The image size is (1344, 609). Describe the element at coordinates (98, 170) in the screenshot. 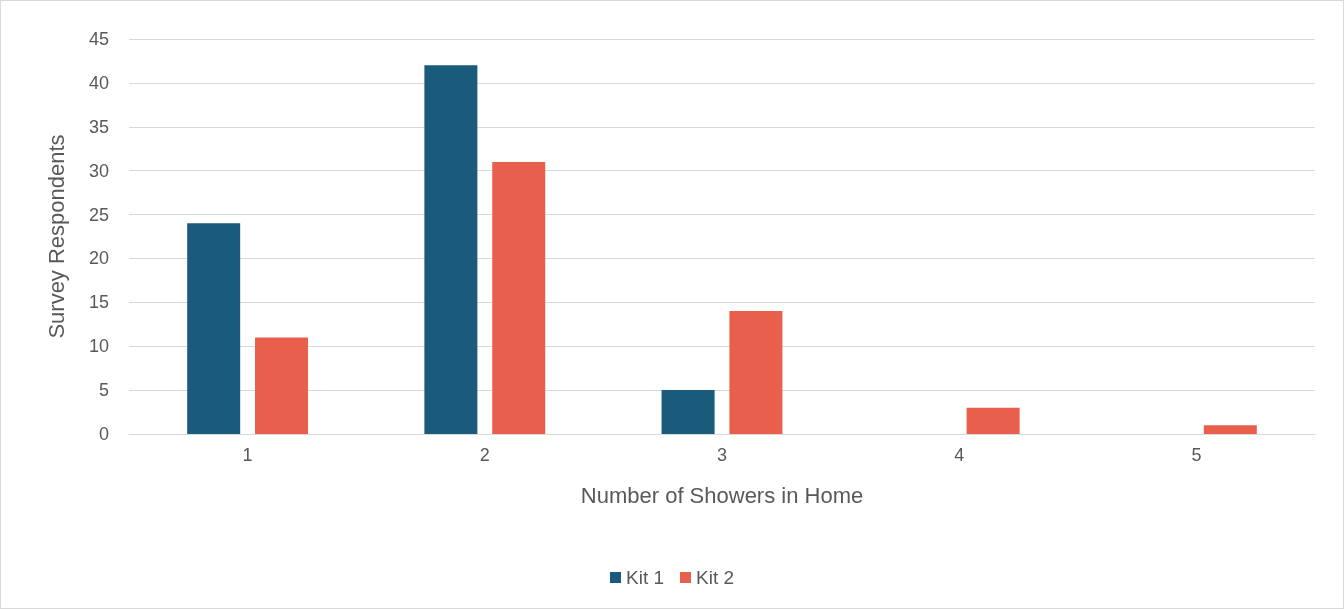

I see `y-tick-label: 30` at that location.